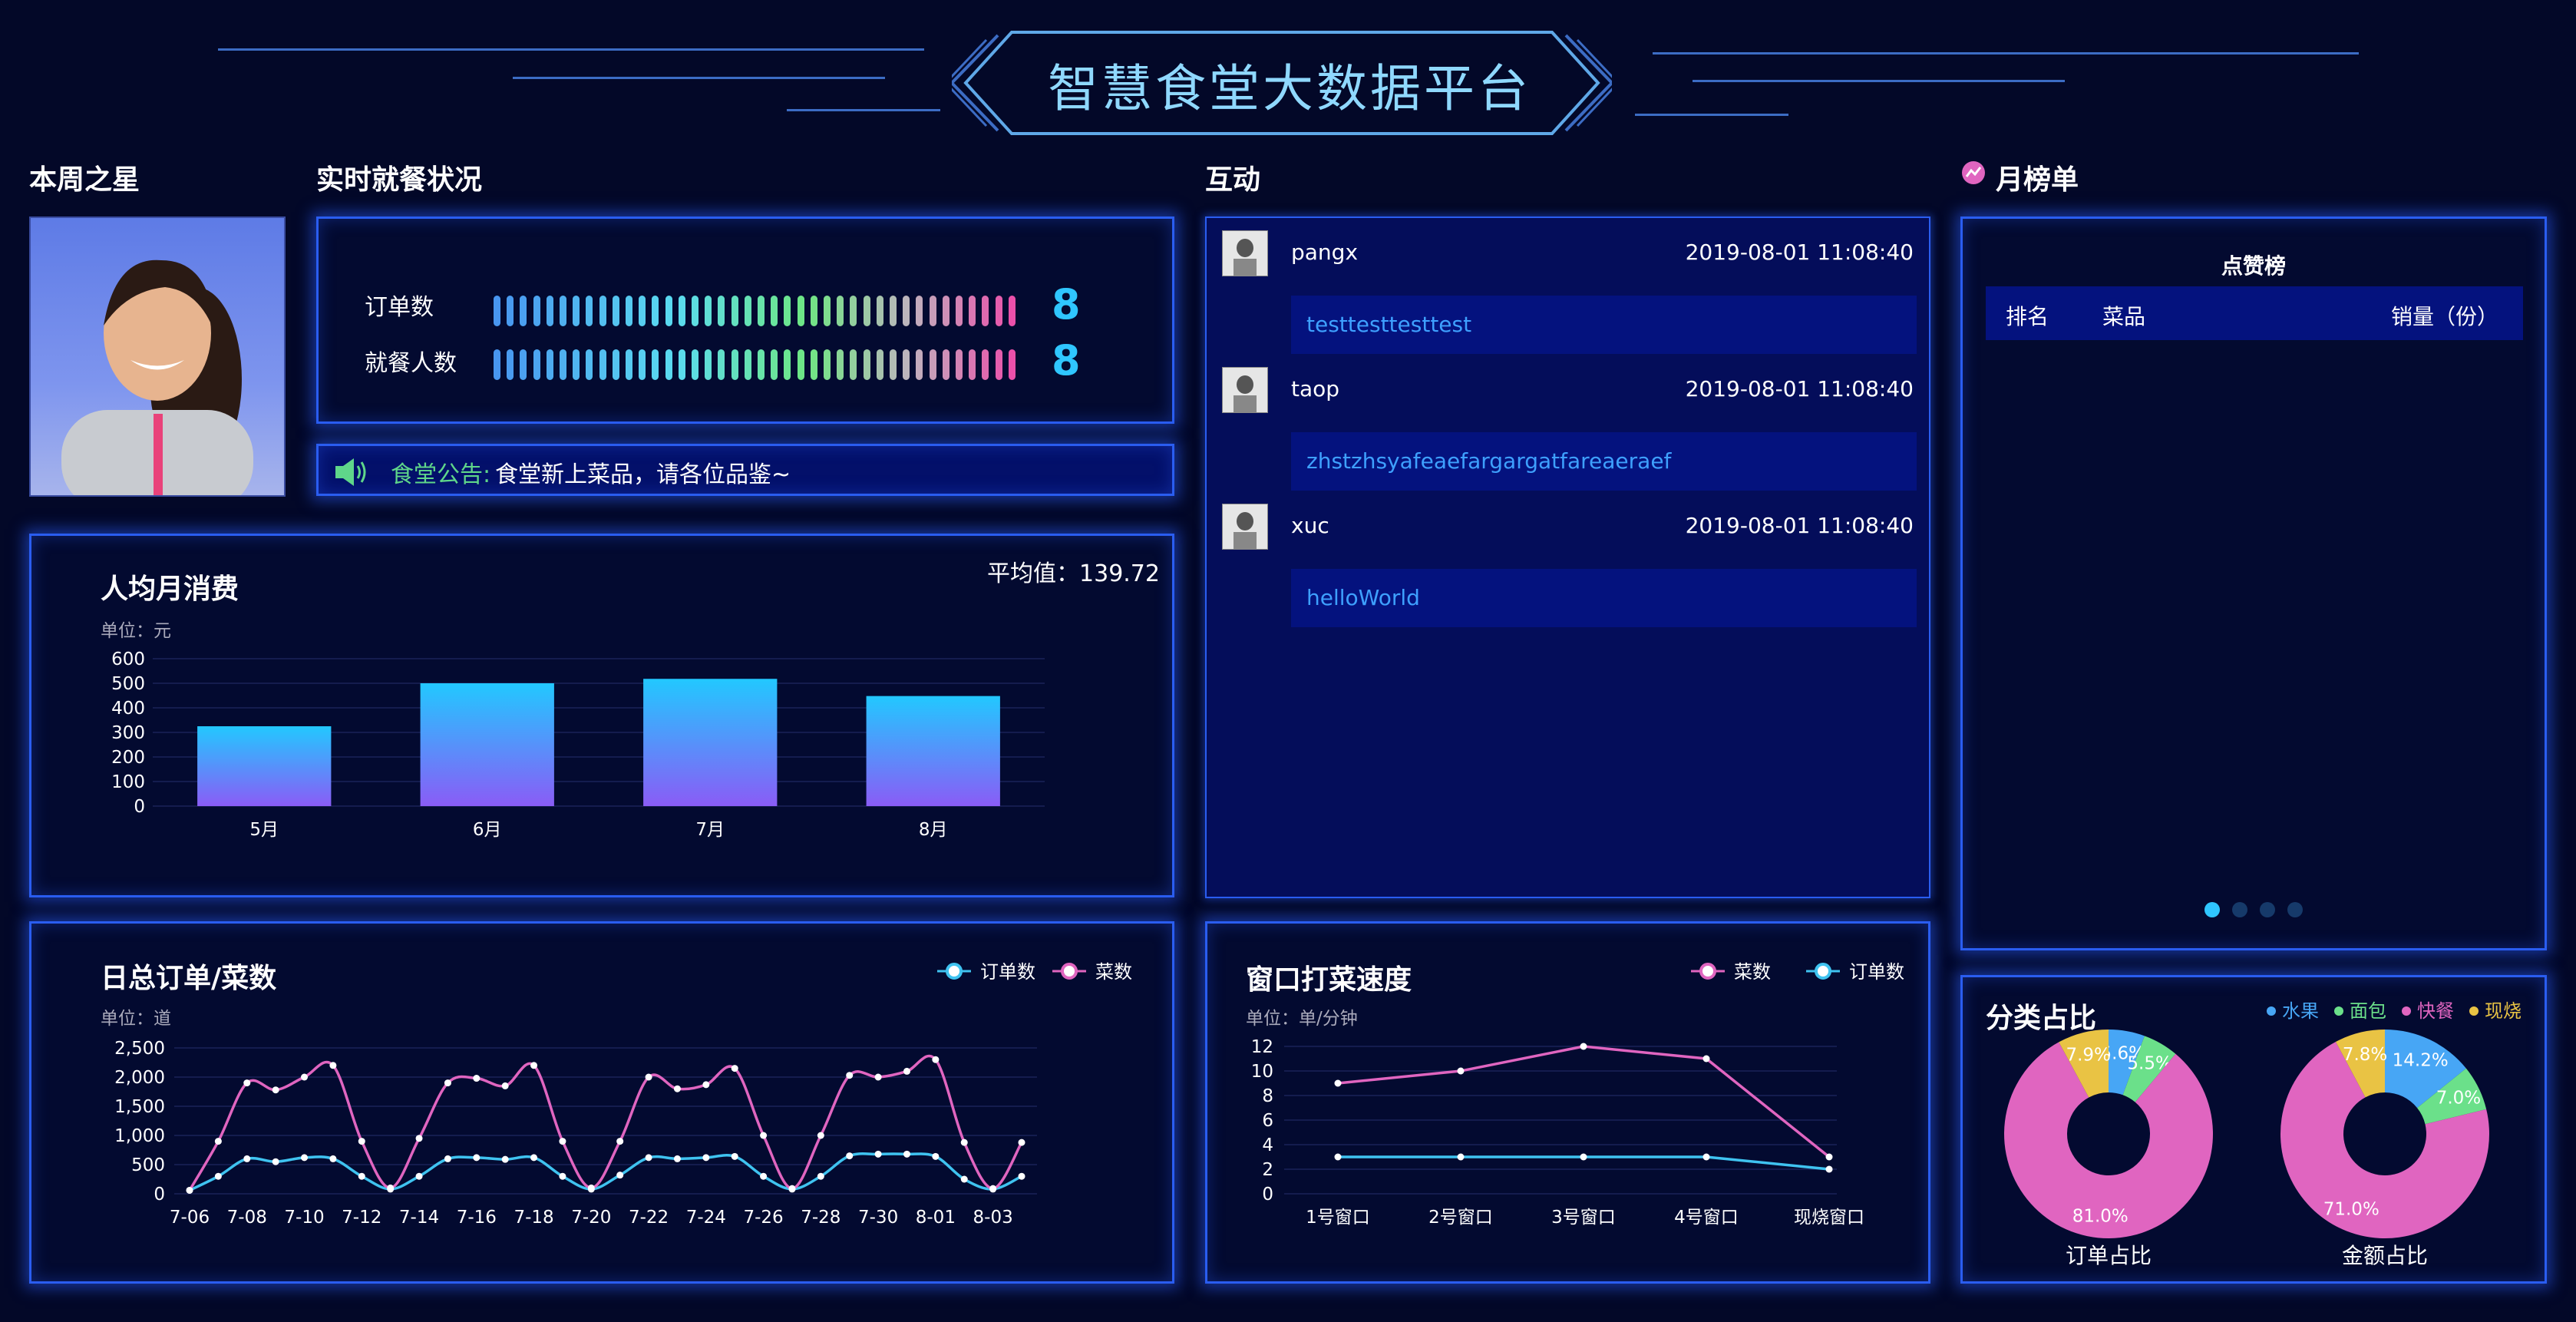 Image resolution: width=2576 pixels, height=1322 pixels. What do you see at coordinates (2300, 1011) in the screenshot?
I see `legend-label: 水果` at bounding box center [2300, 1011].